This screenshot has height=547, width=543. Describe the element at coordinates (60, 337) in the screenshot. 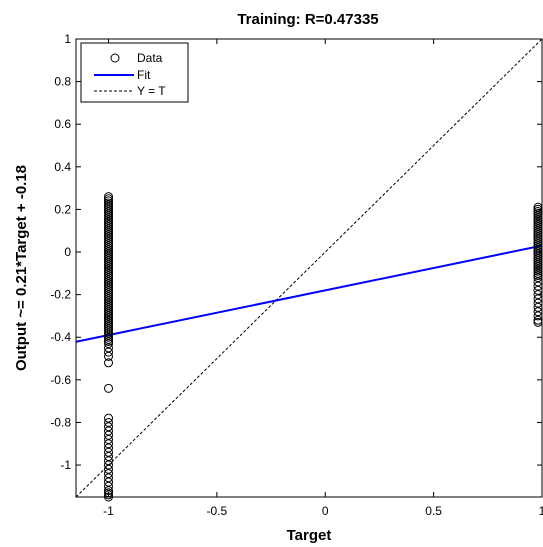

I see `y-tick-label: -0.4` at that location.